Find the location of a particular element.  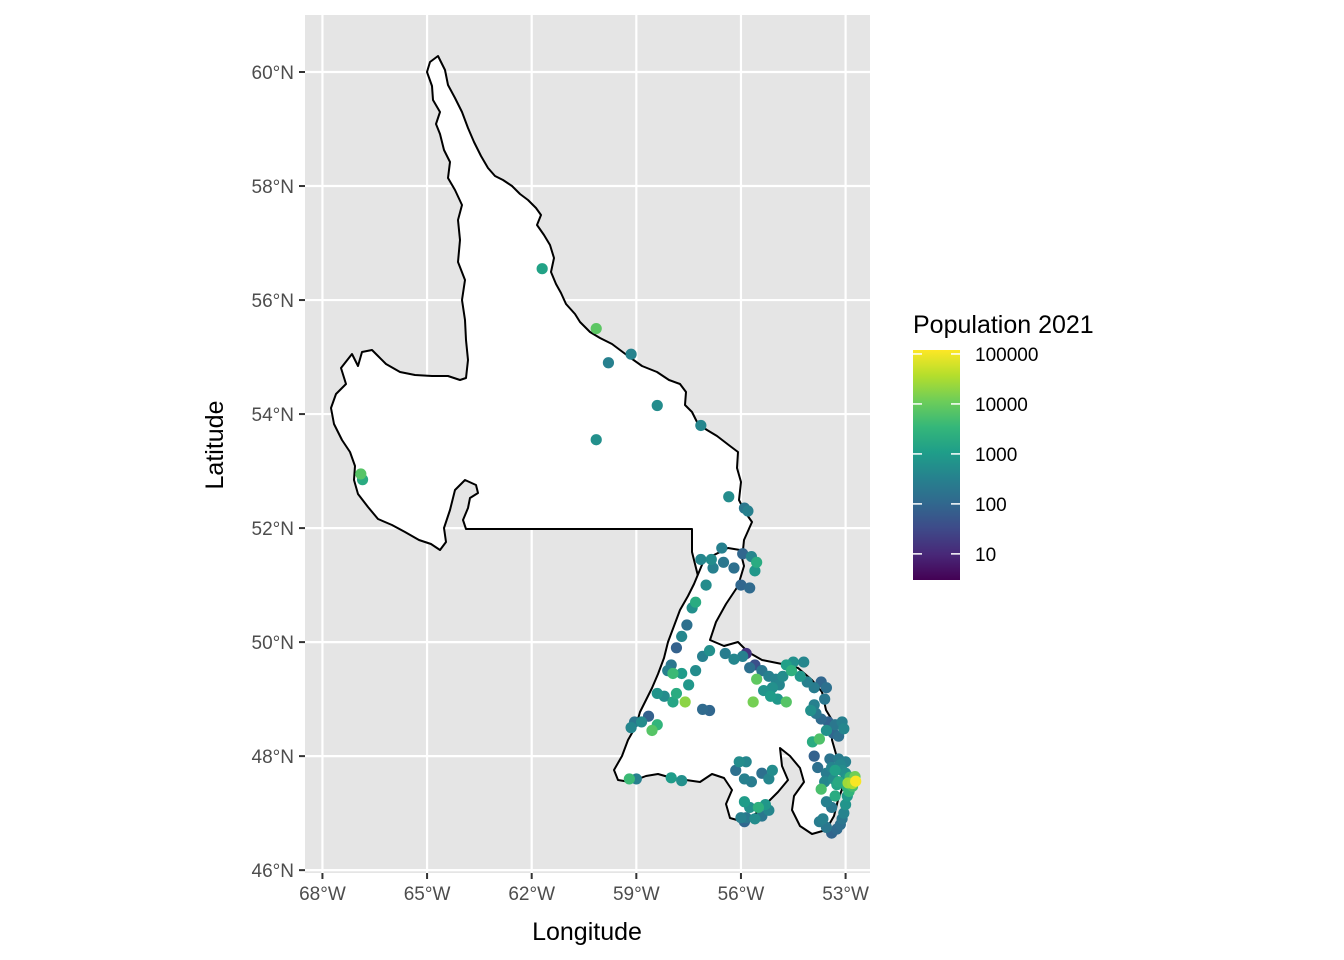

legend-label-0: 100000 is located at coordinates (1006, 355).